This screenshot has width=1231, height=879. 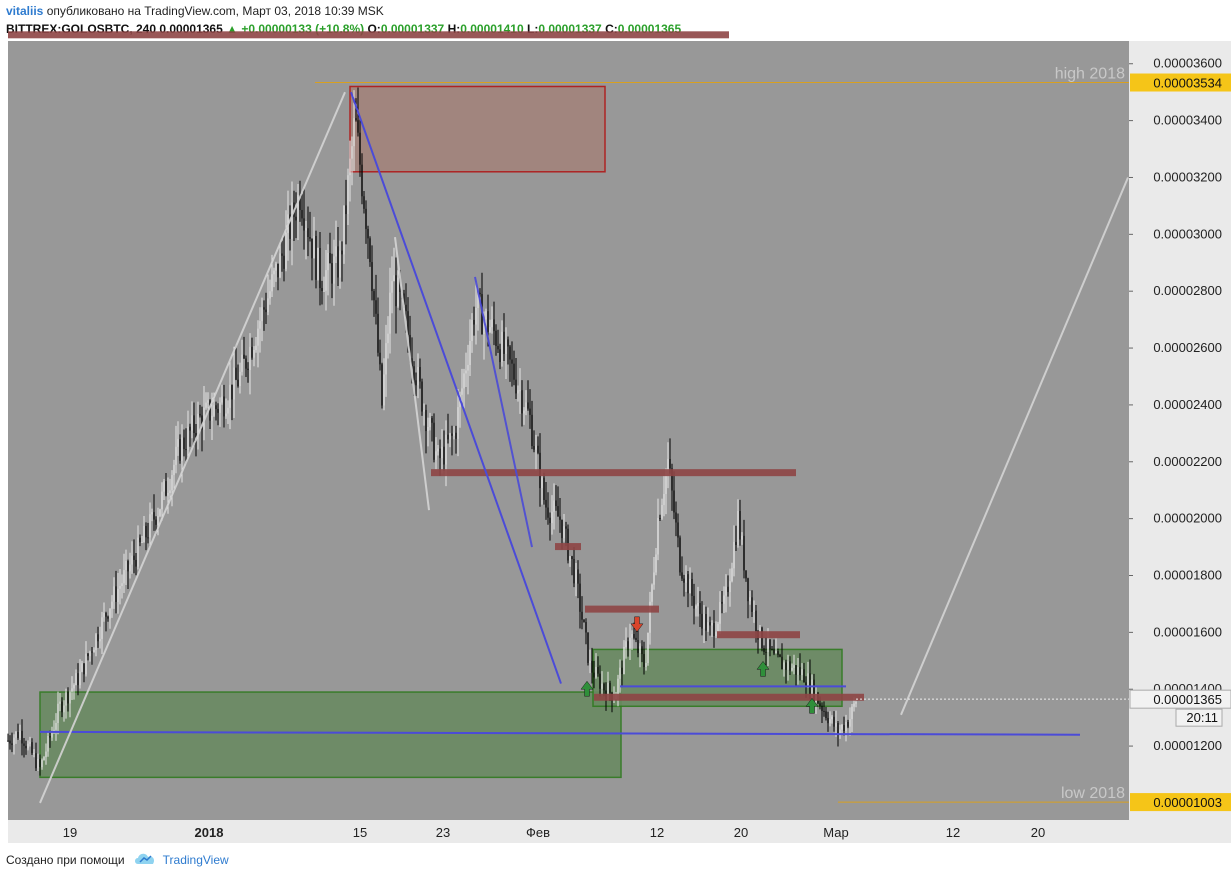 I want to click on support-line, so click(x=456, y=387).